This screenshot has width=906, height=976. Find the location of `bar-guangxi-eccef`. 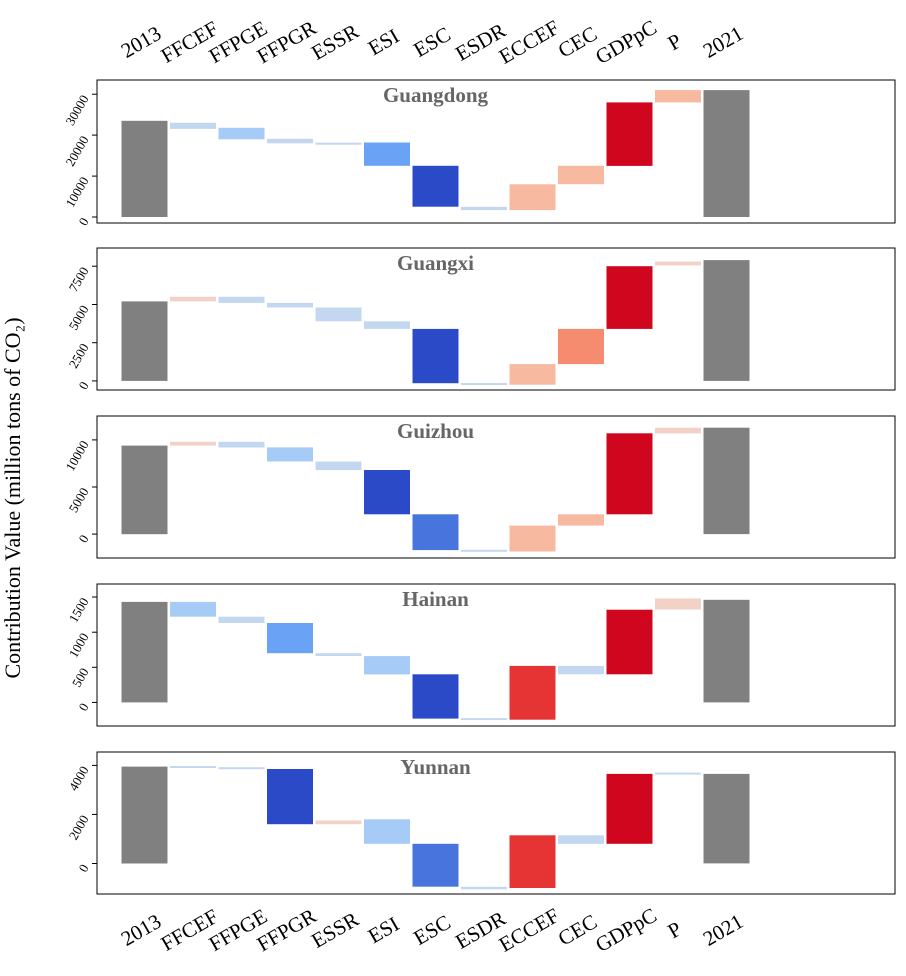

bar-guangxi-eccef is located at coordinates (532, 374).